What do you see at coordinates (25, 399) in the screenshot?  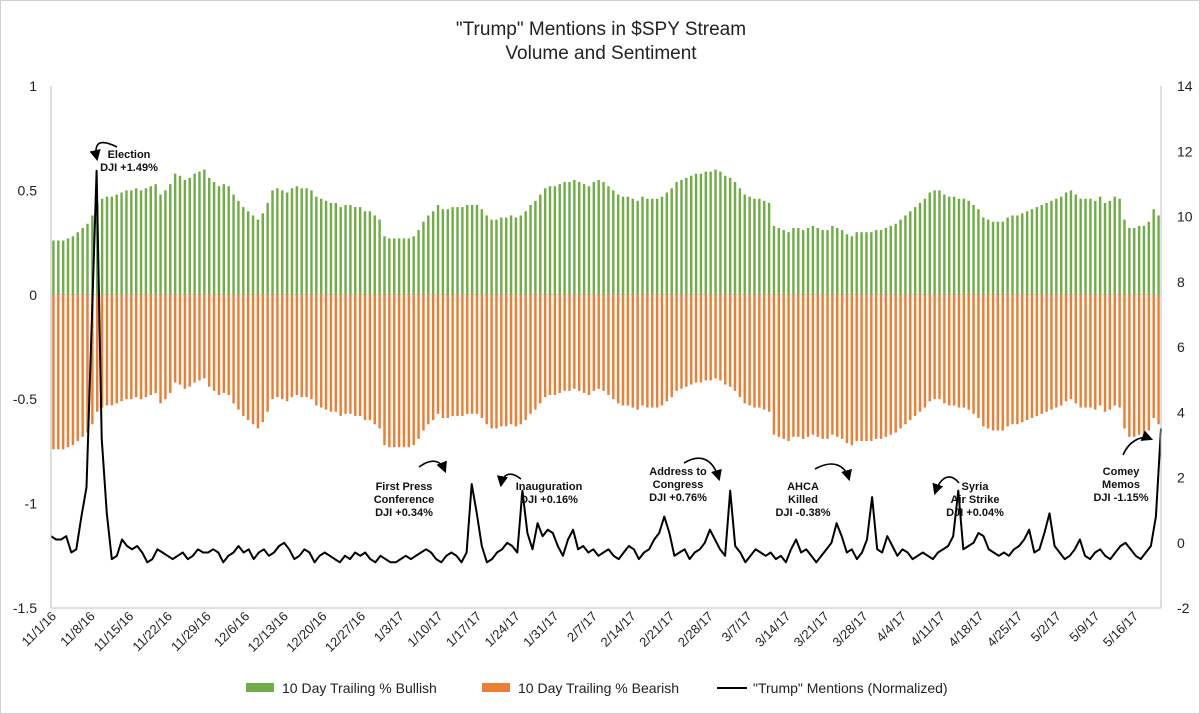 I see `left-tick-label: -0.5` at bounding box center [25, 399].